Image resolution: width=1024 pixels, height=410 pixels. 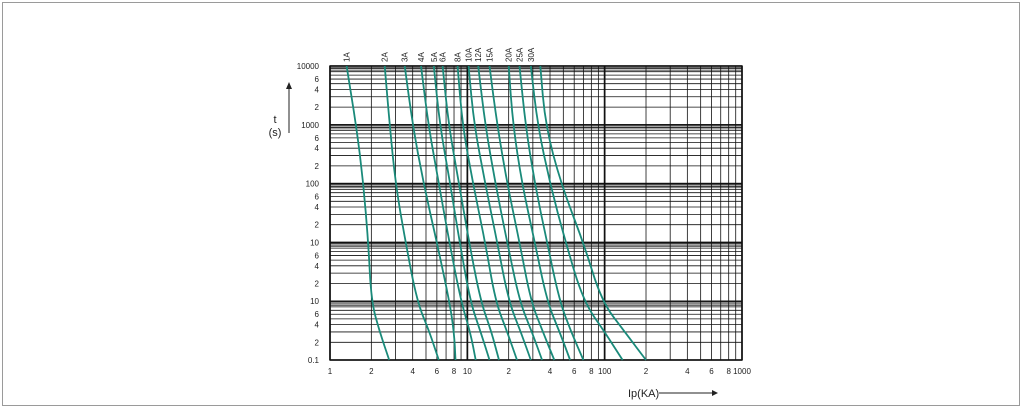 I want to click on y-tick-label: 10000, so click(x=308, y=66).